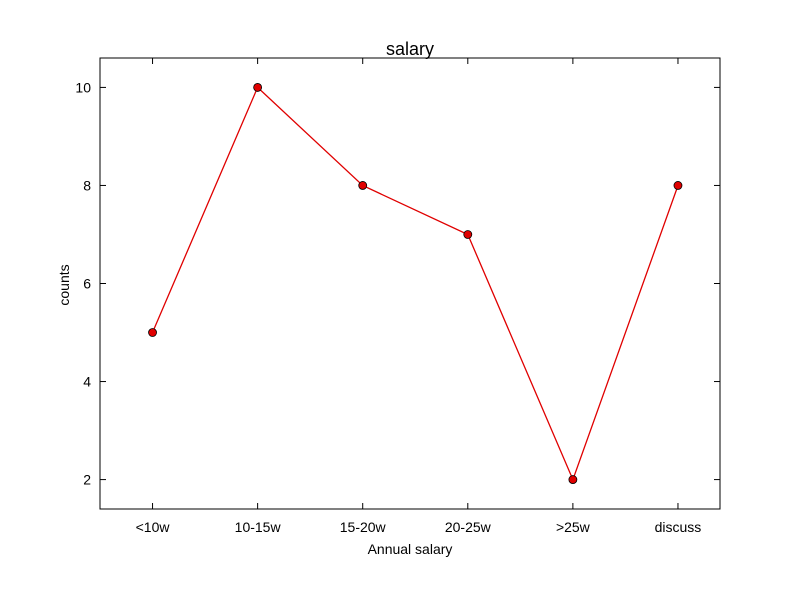  Describe the element at coordinates (410, 549) in the screenshot. I see `x-axis-label: Annual salary` at that location.